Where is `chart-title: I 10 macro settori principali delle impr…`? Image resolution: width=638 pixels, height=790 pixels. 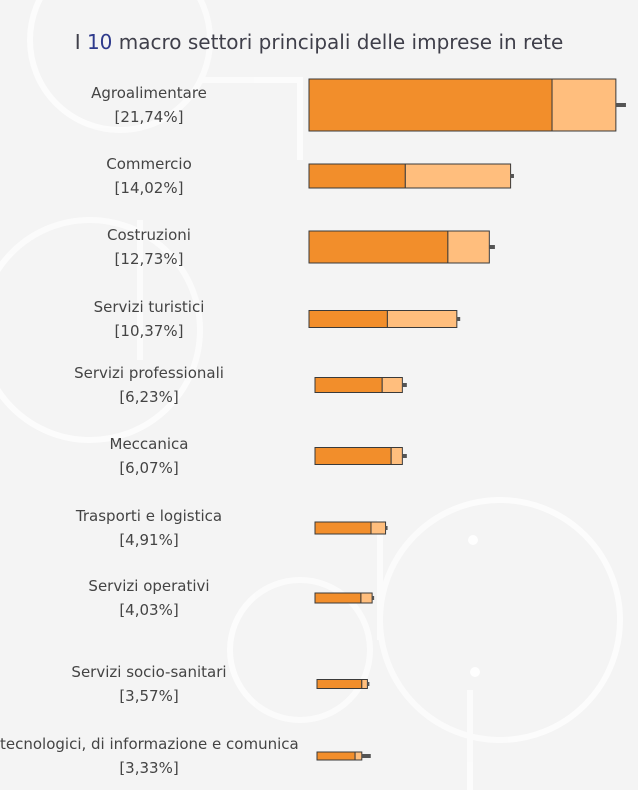
chart-title: I 10 macro settori principali delle impr… is located at coordinates (319, 42).